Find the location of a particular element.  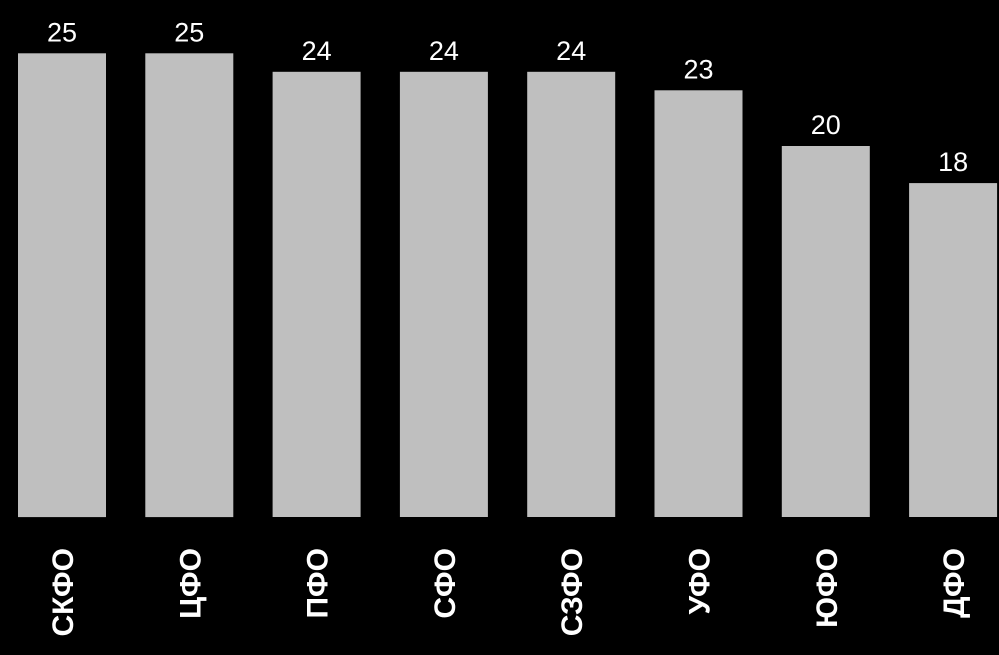

category-labels-layer: СКФО ЦФО ПФО СФО СЗФО УФО ЮФО ДФО is located at coordinates (509, 592).